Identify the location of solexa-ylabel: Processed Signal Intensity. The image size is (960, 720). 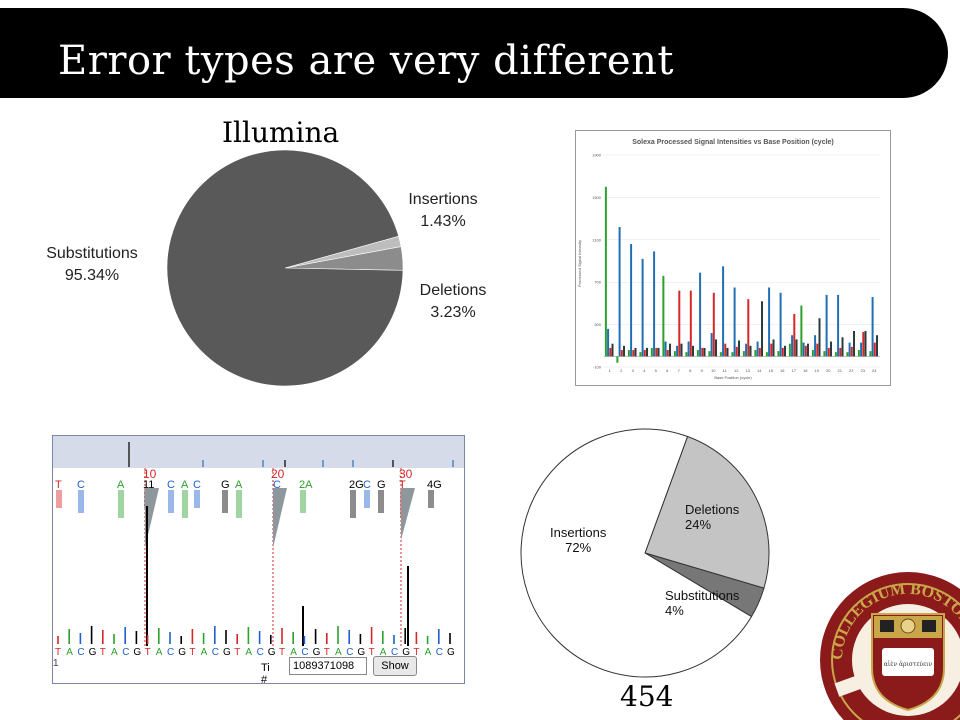
(580, 263).